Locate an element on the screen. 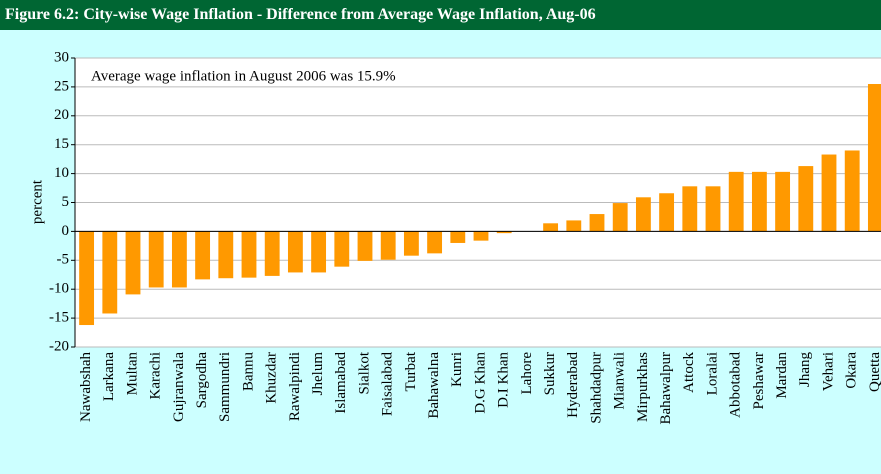 The height and width of the screenshot is (474, 881). x-tick-label: Jhang is located at coordinates (805, 369).